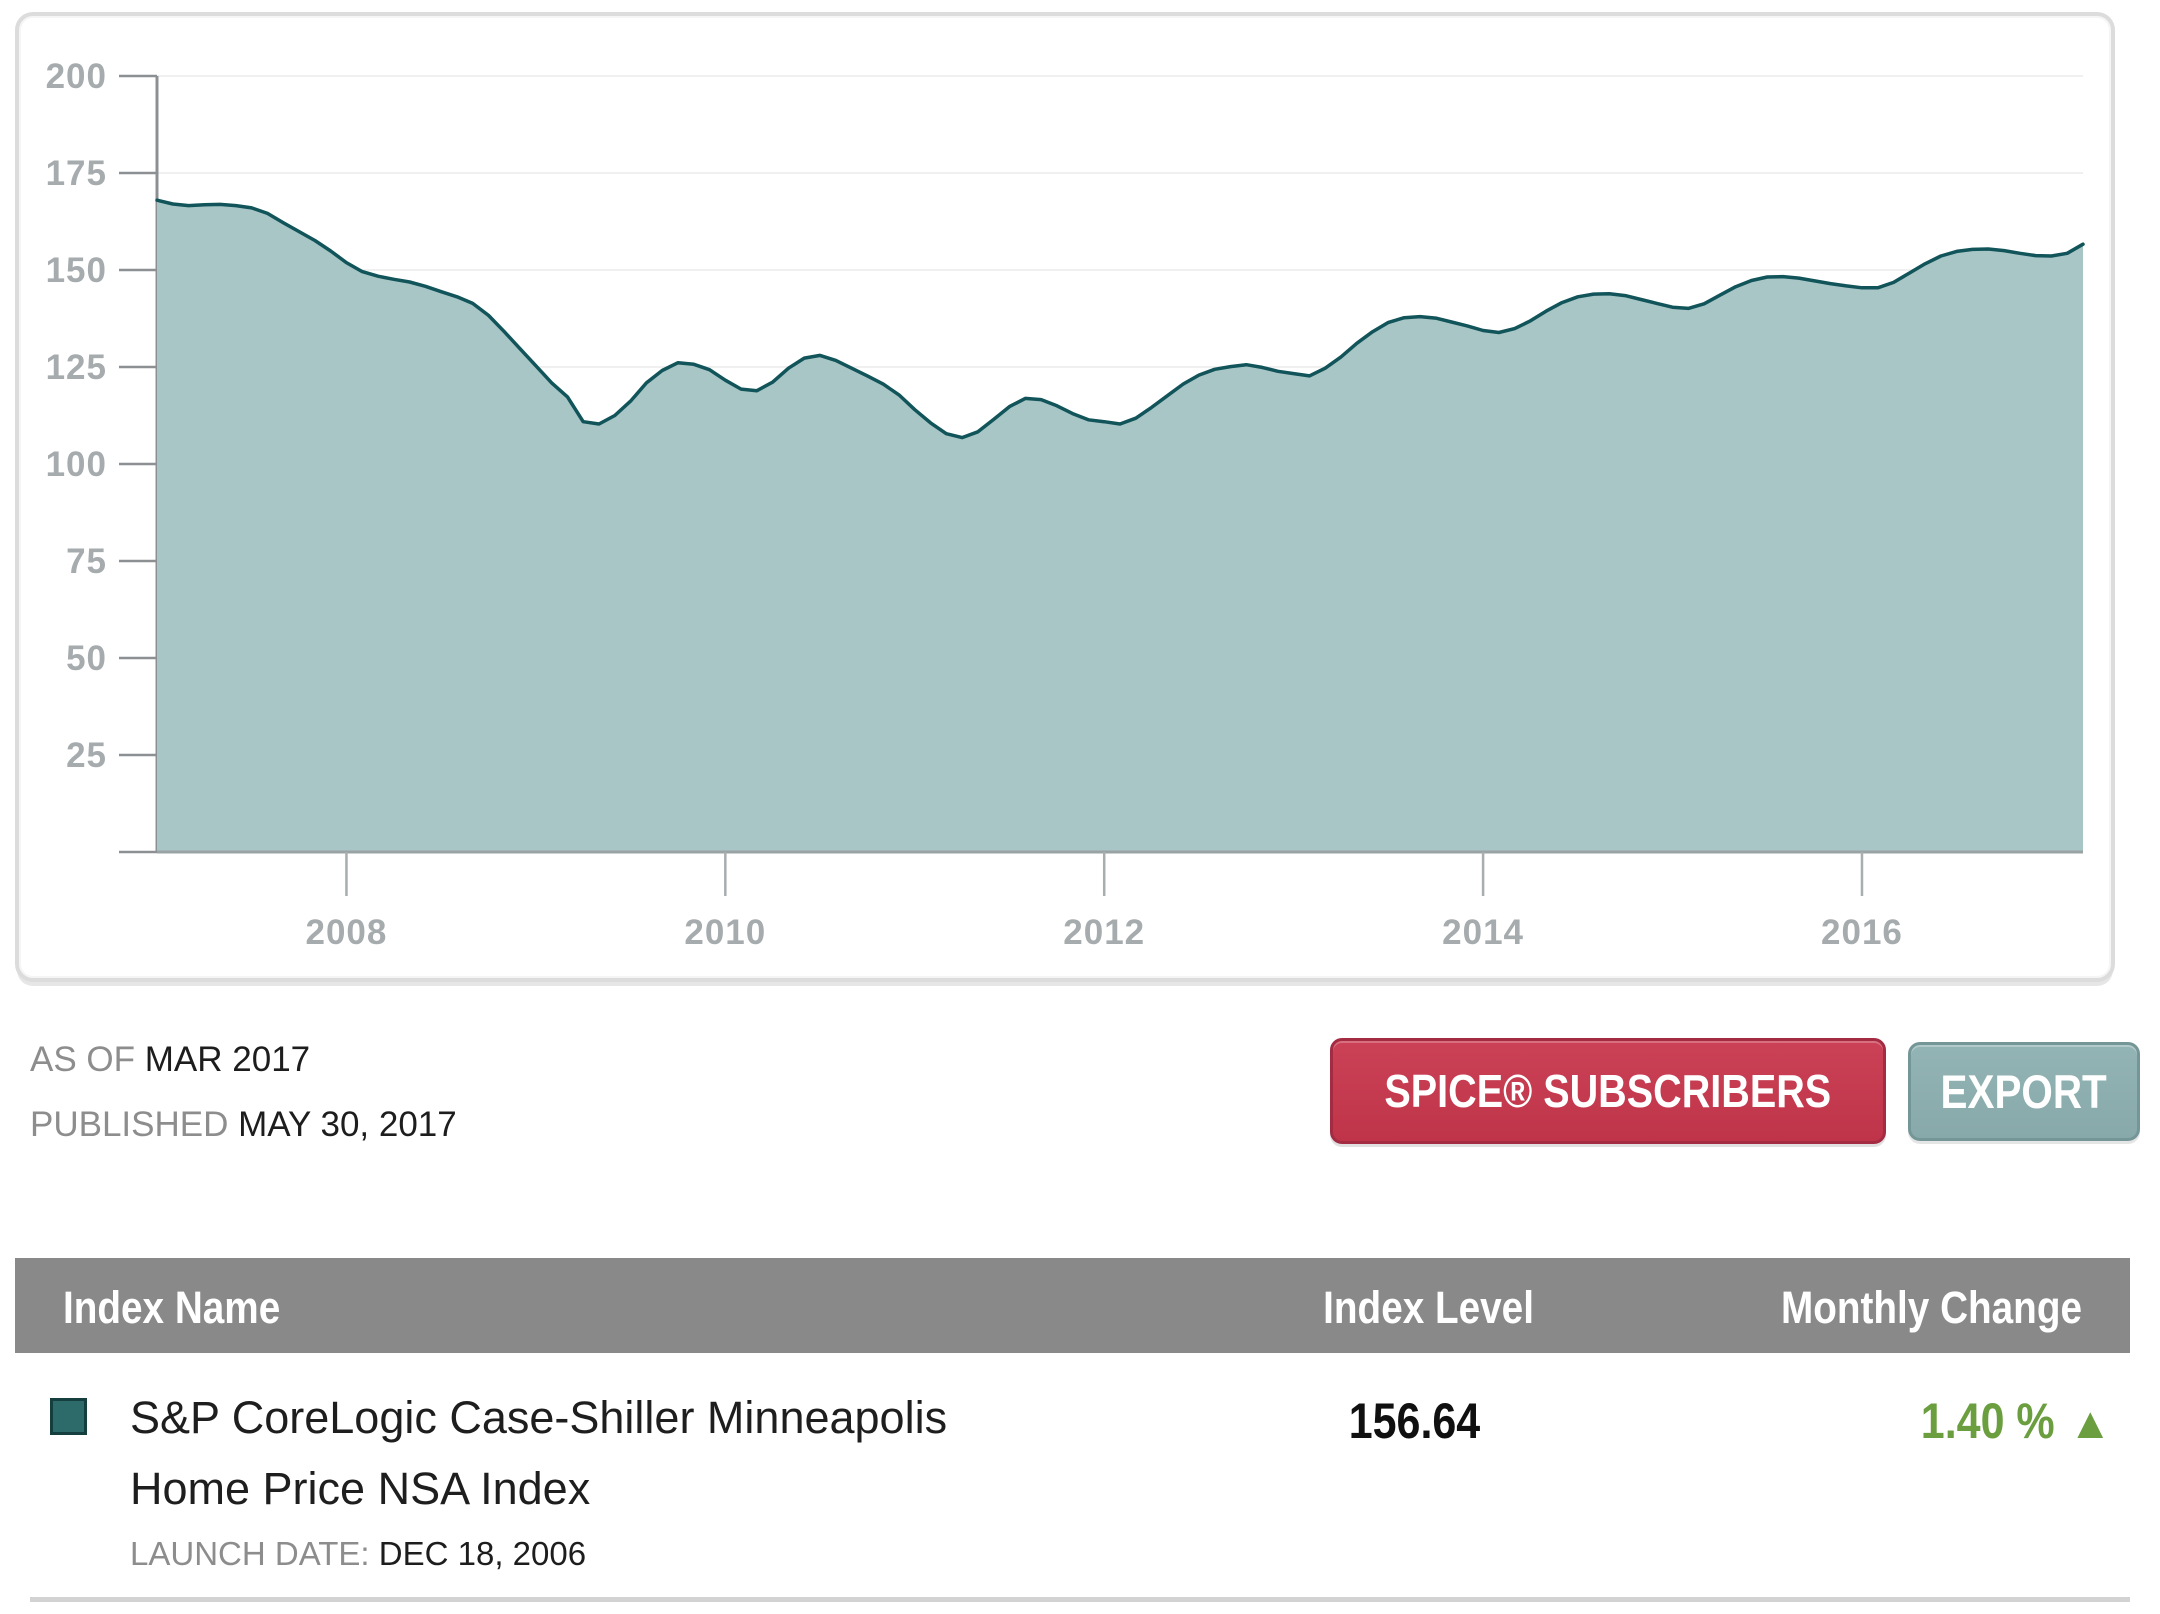 The height and width of the screenshot is (1614, 2160). What do you see at coordinates (250, 1553) in the screenshot?
I see `launch-date-label: LAUNCH DATE:` at bounding box center [250, 1553].